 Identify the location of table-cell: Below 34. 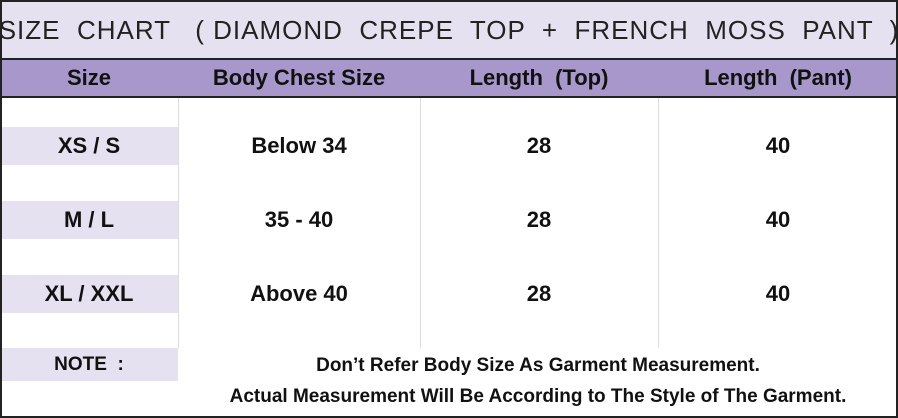
(299, 145).